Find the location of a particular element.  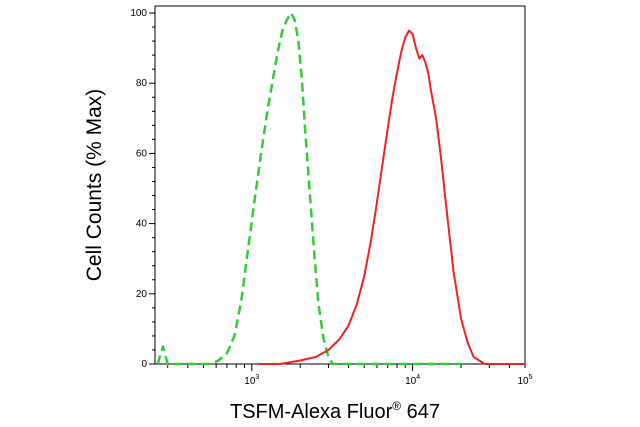

x-axis-title-suffix: 647 is located at coordinates (420, 412).